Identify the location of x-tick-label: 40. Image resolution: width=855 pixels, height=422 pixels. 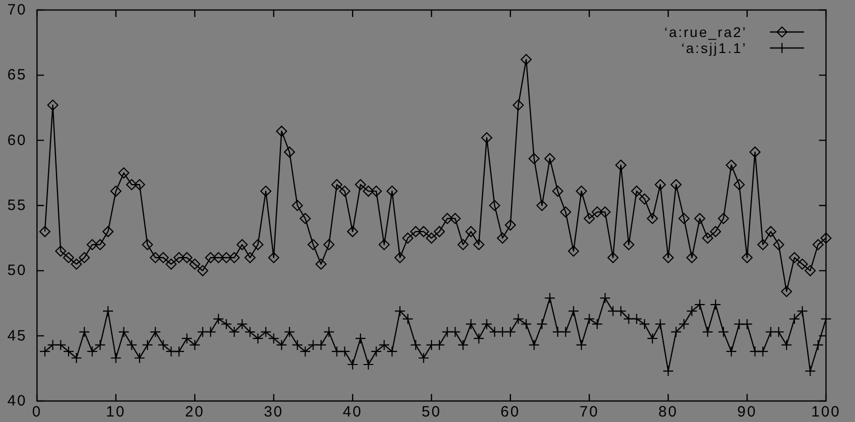
(352, 412).